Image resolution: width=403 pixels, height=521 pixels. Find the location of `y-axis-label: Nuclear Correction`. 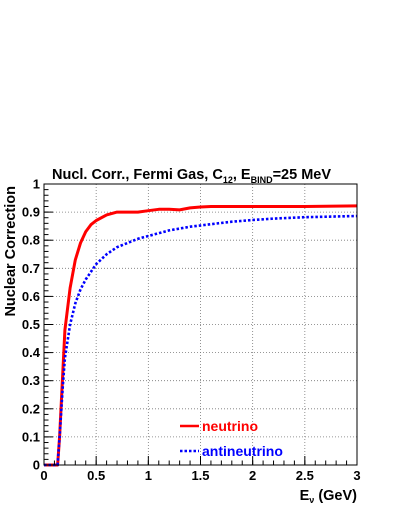

y-axis-label: Nuclear Correction is located at coordinates (11, 251).